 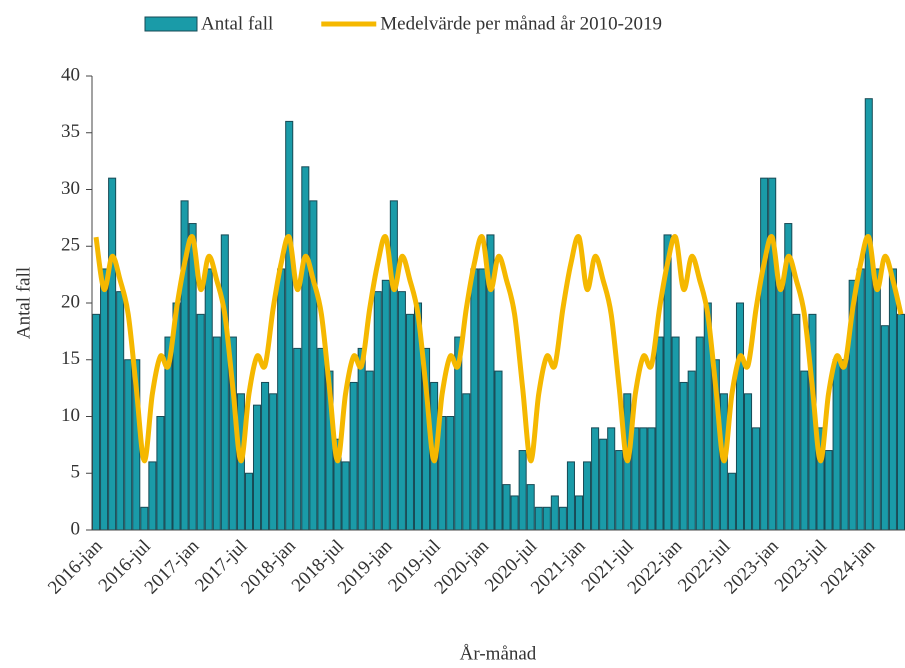 What do you see at coordinates (70, 415) in the screenshot?
I see `y-tick-label: 10` at bounding box center [70, 415].